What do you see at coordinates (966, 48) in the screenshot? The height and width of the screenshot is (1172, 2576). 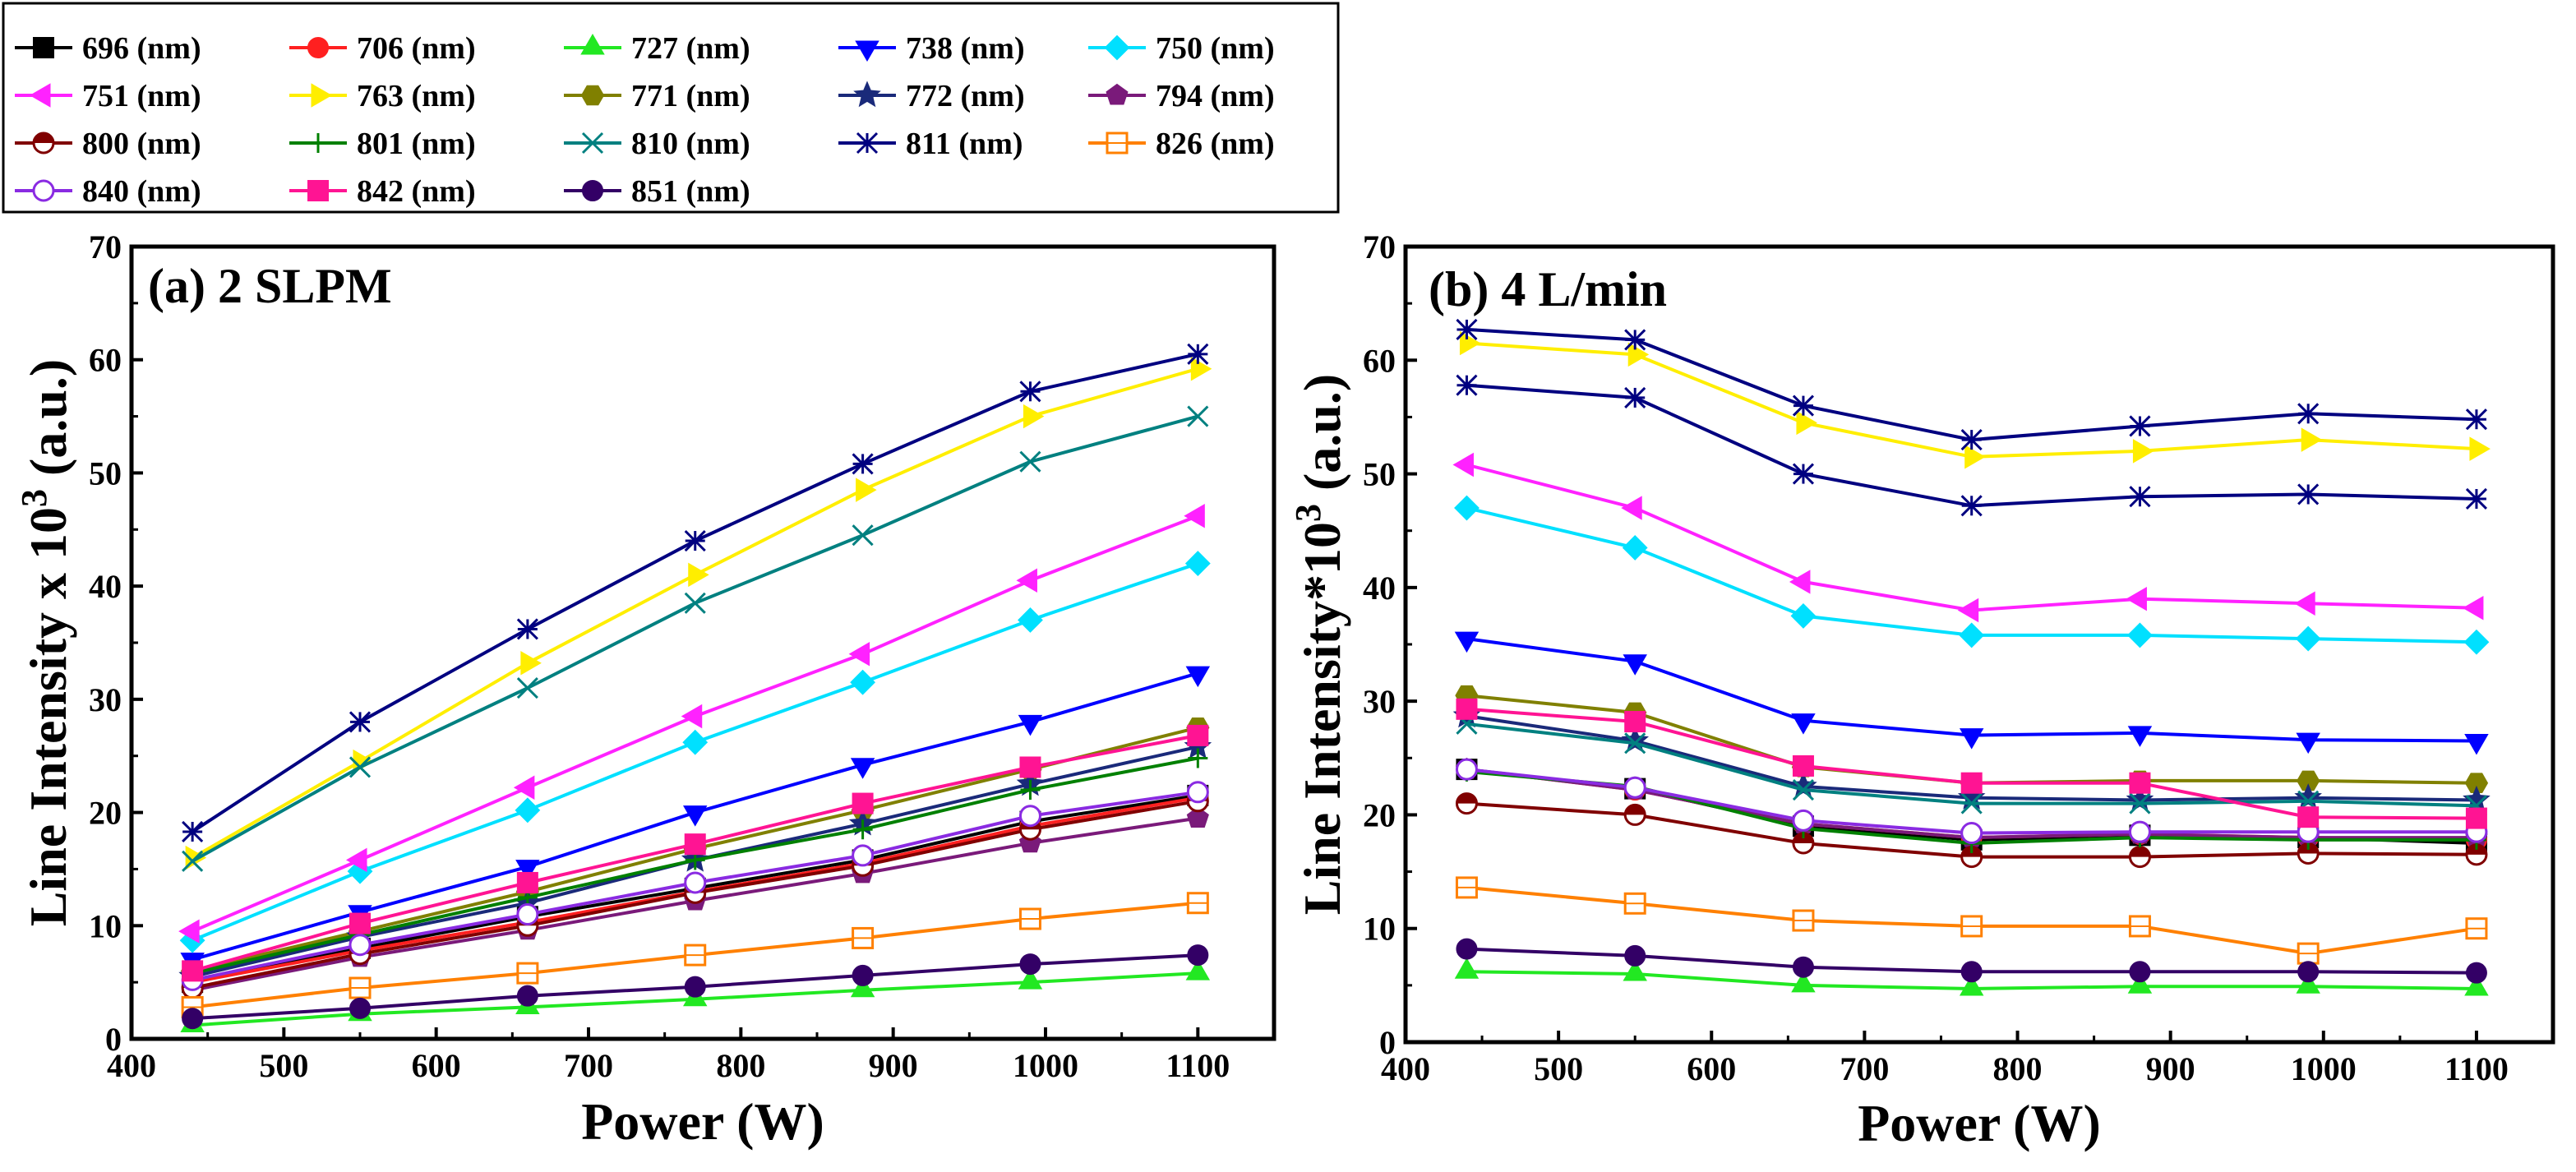 I see `legend-label: 738 (nm)` at bounding box center [966, 48].